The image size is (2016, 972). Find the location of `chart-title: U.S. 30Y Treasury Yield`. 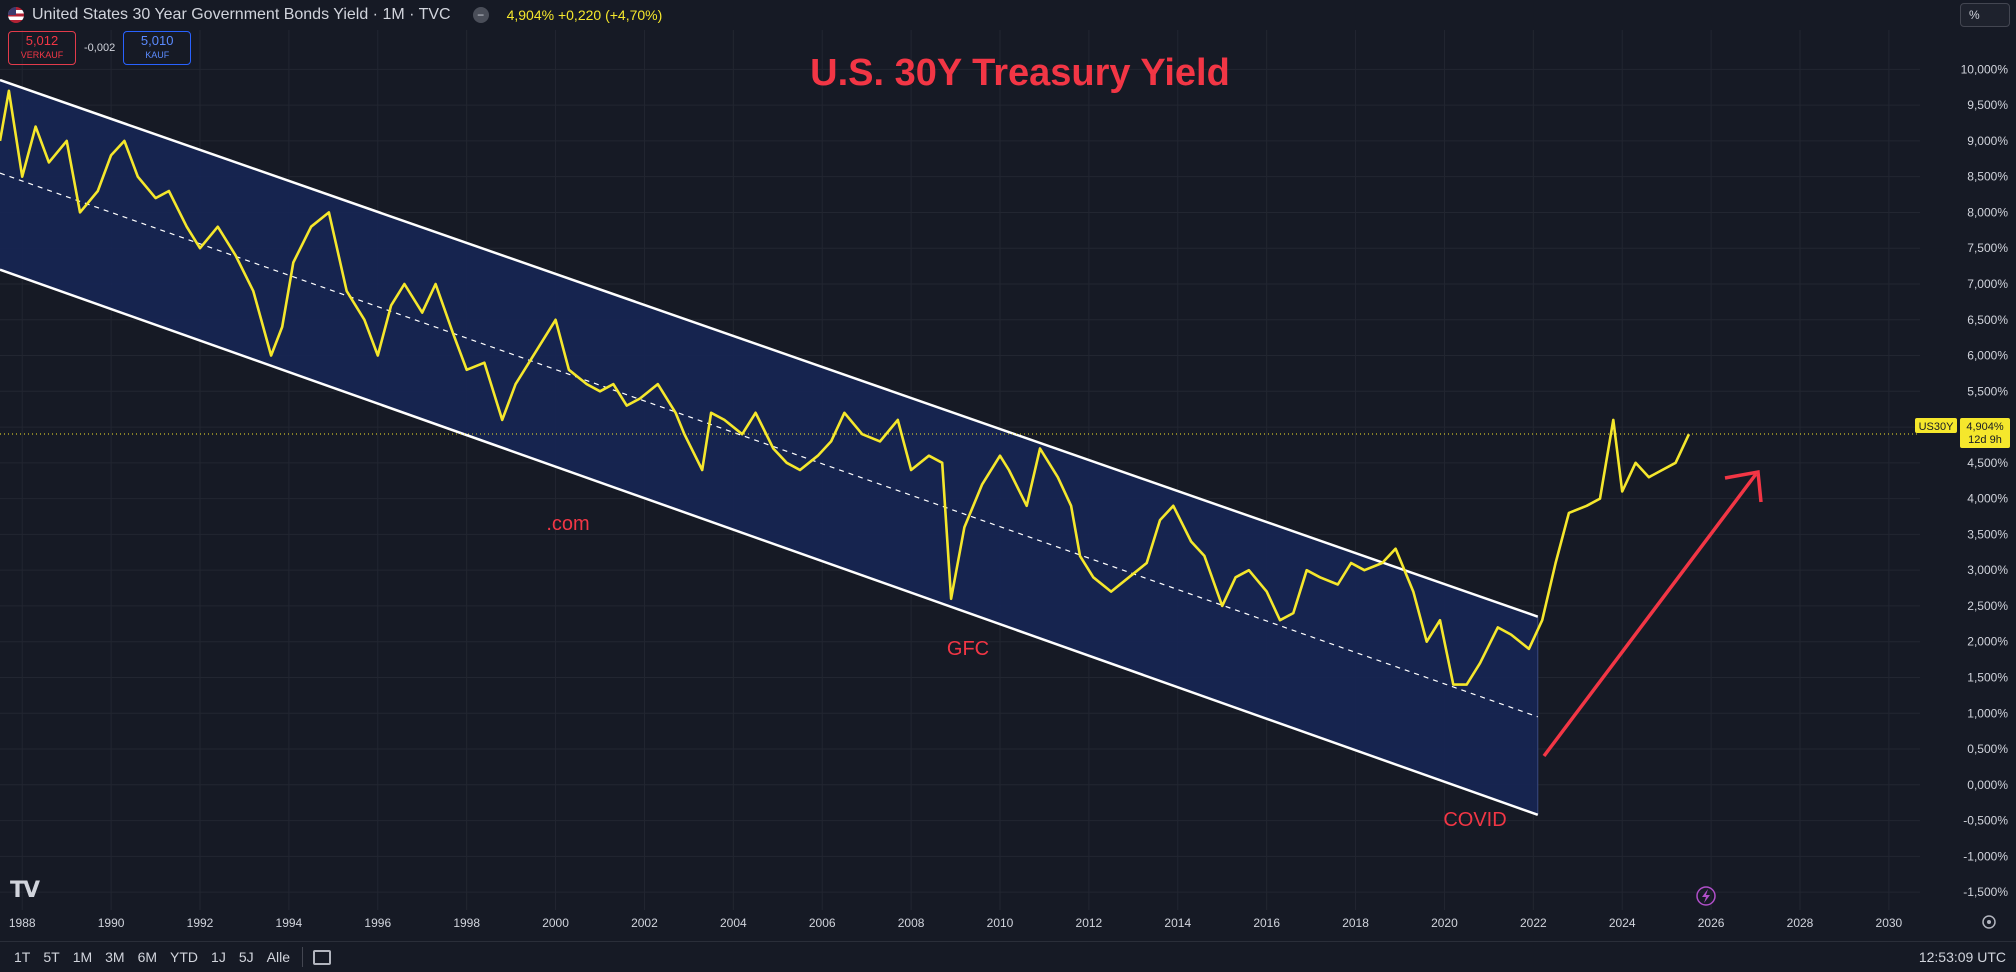

chart-title: U.S. 30Y Treasury Yield is located at coordinates (1020, 73).